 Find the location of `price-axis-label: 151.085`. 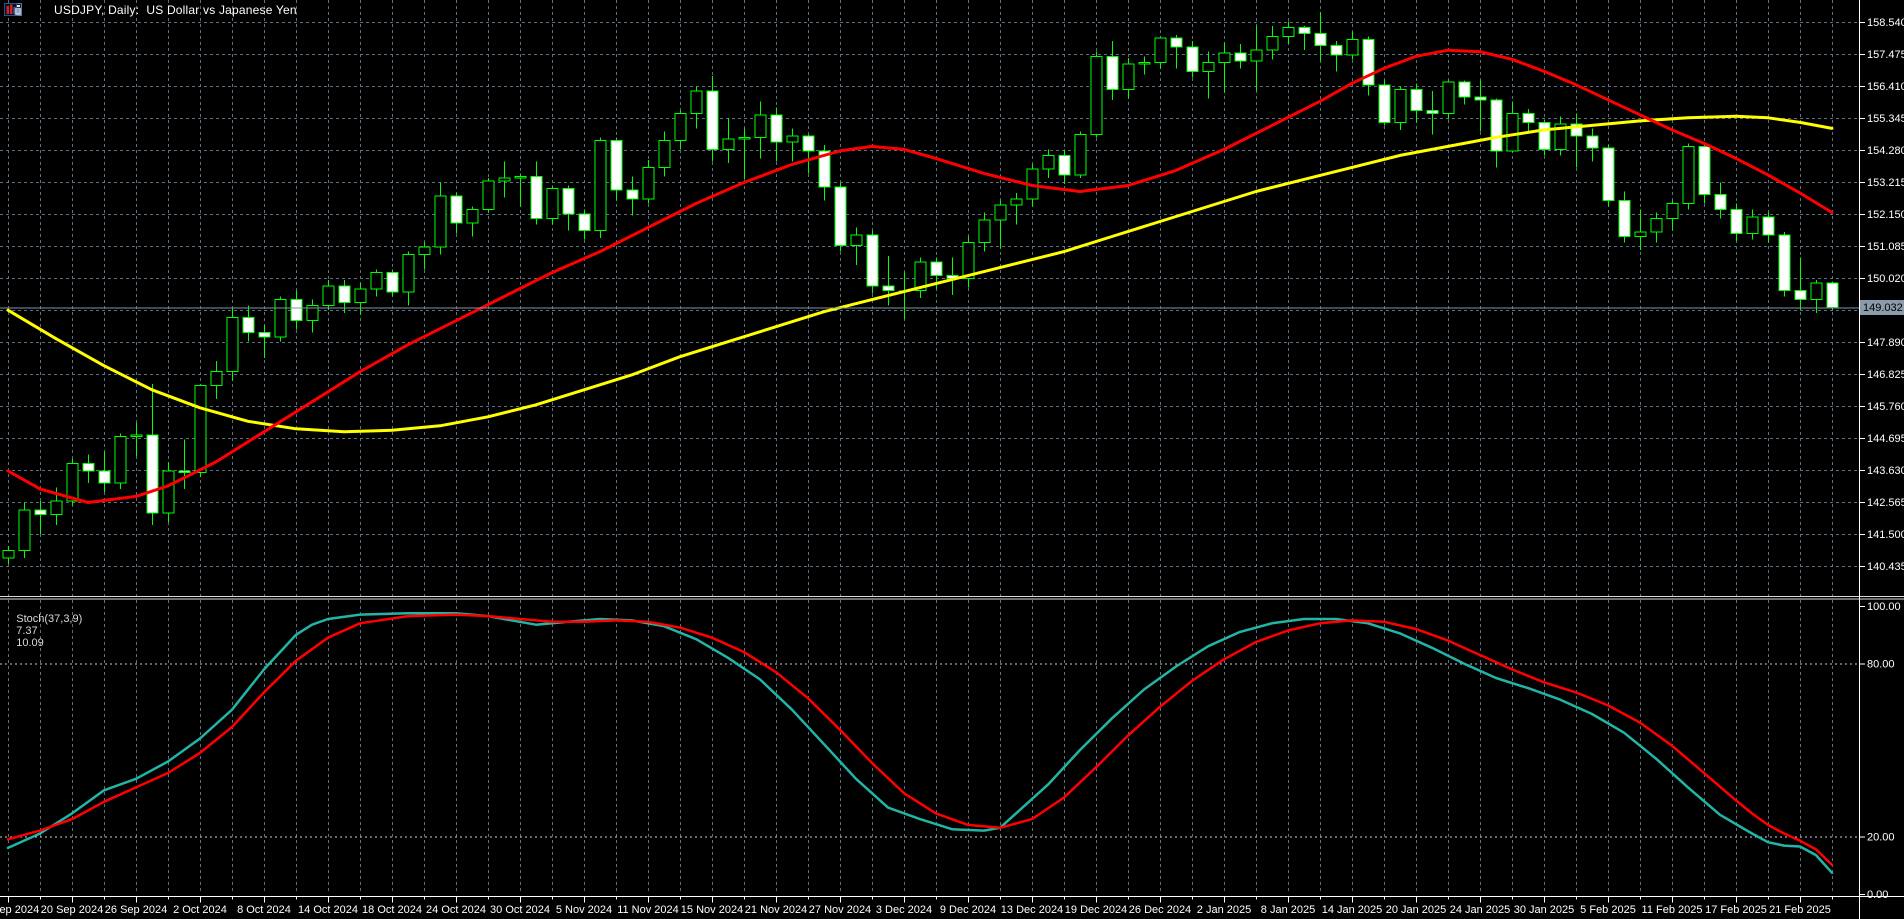

price-axis-label: 151.085 is located at coordinates (1885, 247).